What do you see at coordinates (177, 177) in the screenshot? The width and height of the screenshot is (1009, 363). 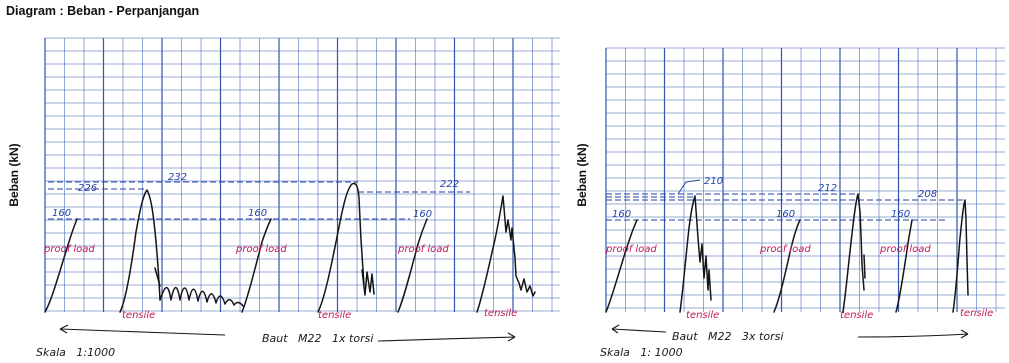 I see `value-label-232: 232` at bounding box center [177, 177].